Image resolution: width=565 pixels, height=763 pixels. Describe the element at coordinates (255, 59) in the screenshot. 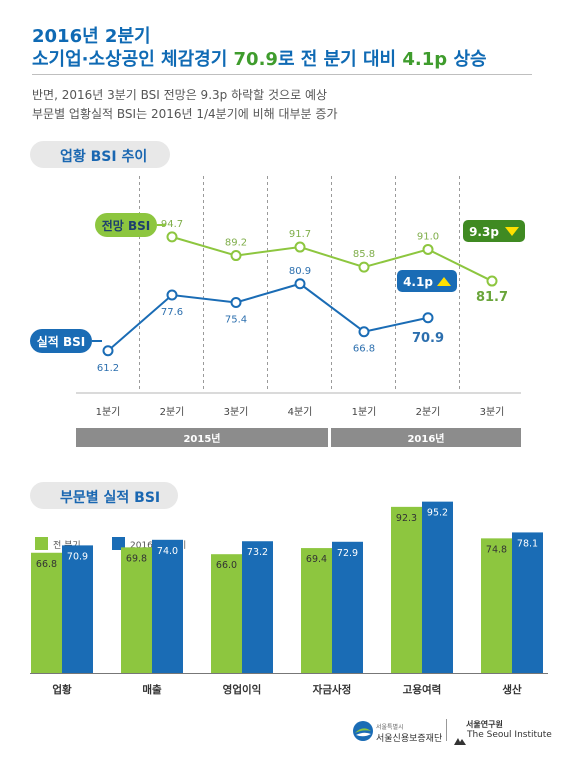

I see `title-value-current: 70.9` at that location.